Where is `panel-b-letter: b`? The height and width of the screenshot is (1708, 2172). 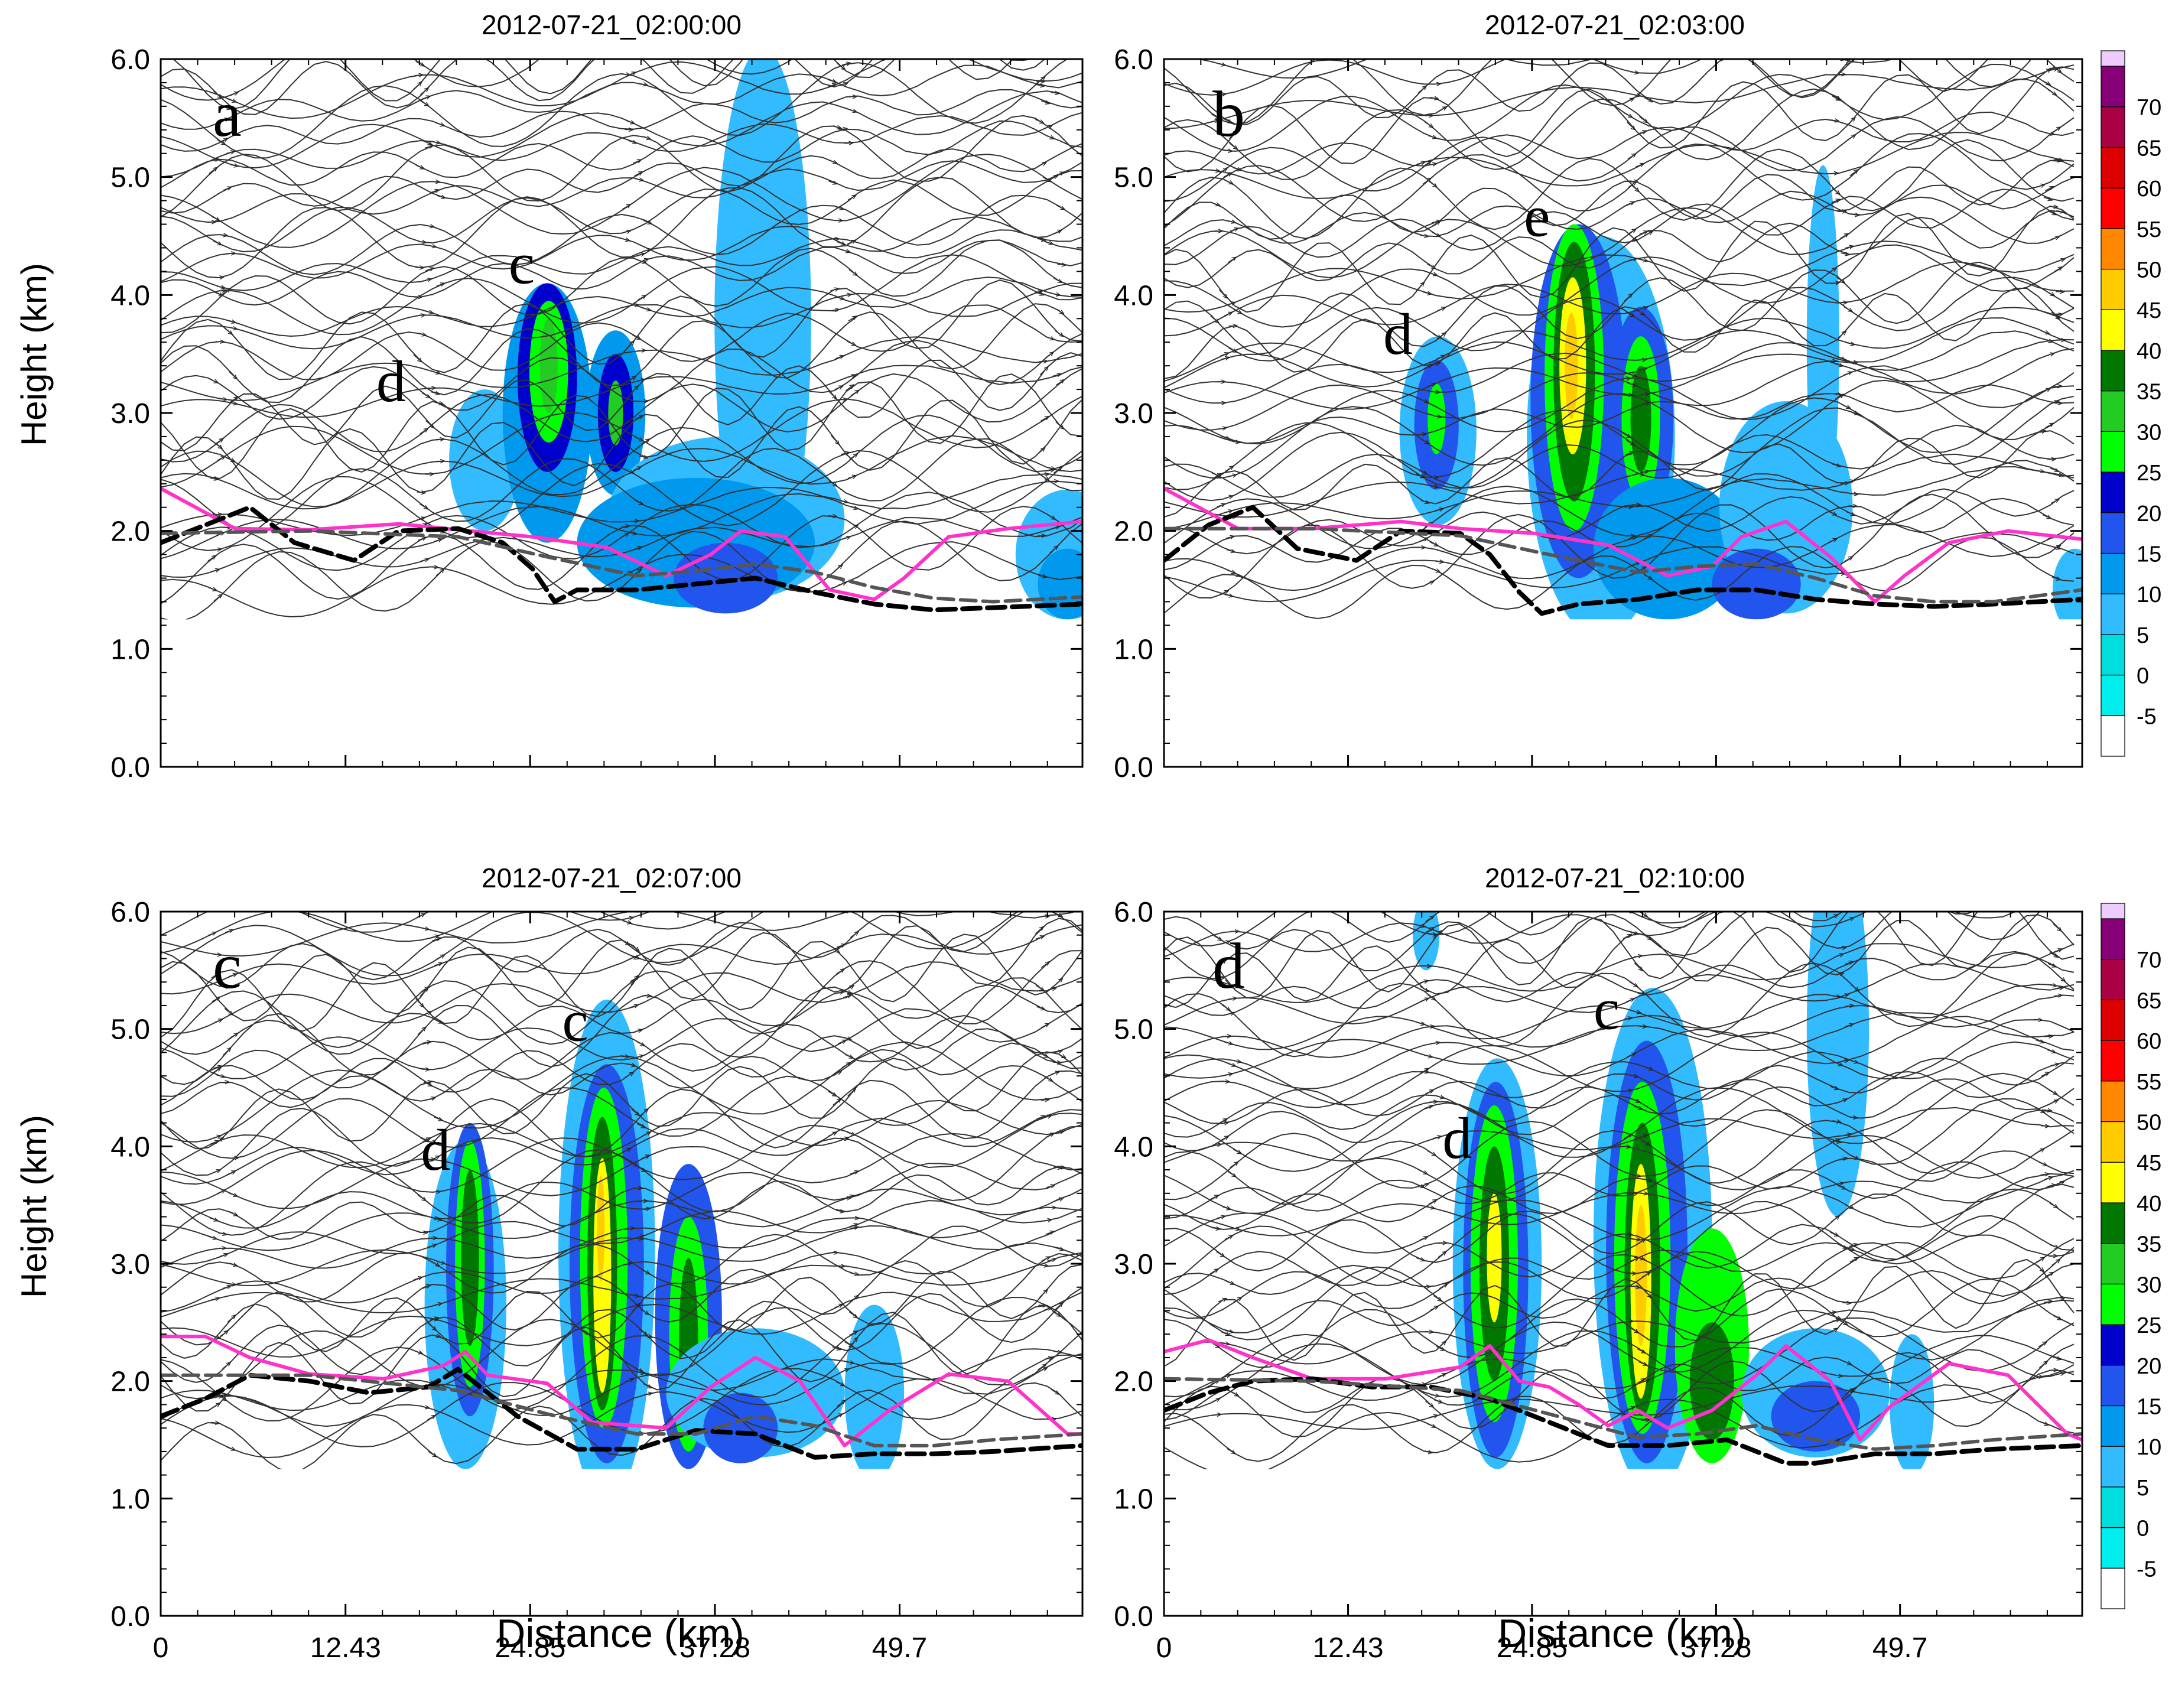 panel-b-letter: b is located at coordinates (1229, 114).